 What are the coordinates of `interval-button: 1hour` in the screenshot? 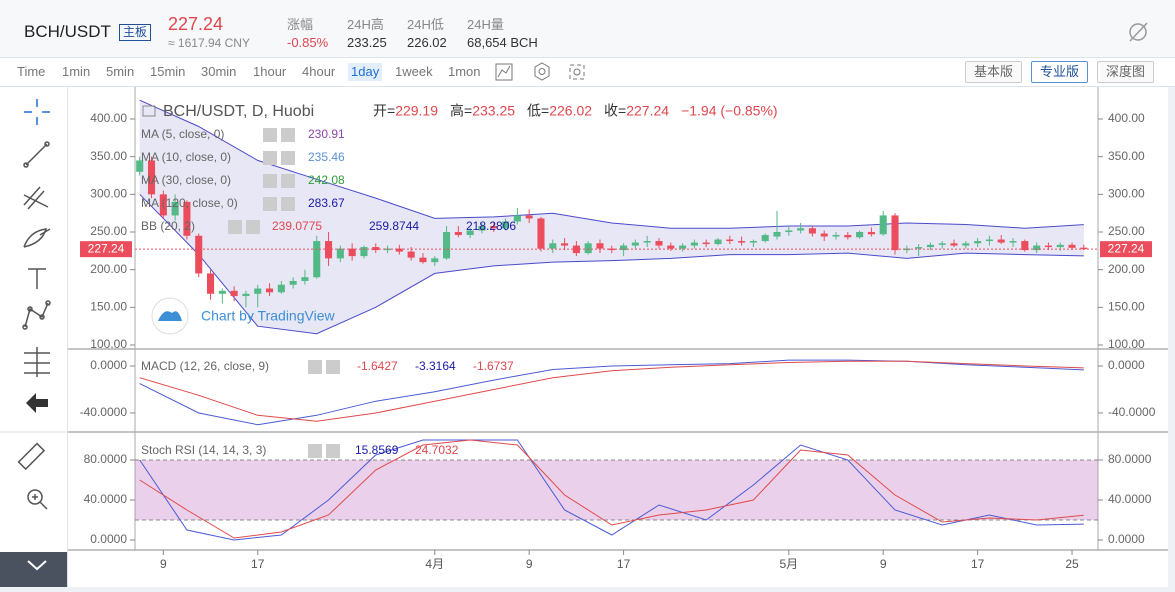 It's located at (270, 71).